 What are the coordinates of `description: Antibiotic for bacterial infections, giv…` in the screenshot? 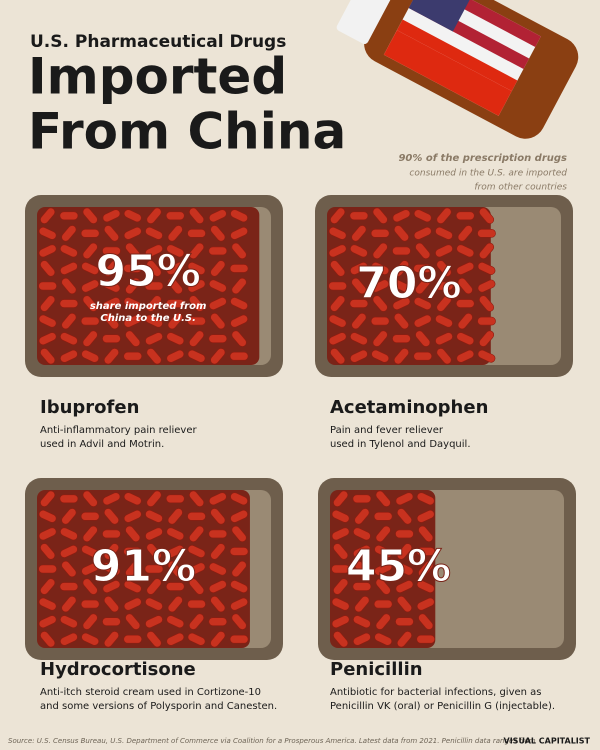 It's located at (436, 692).